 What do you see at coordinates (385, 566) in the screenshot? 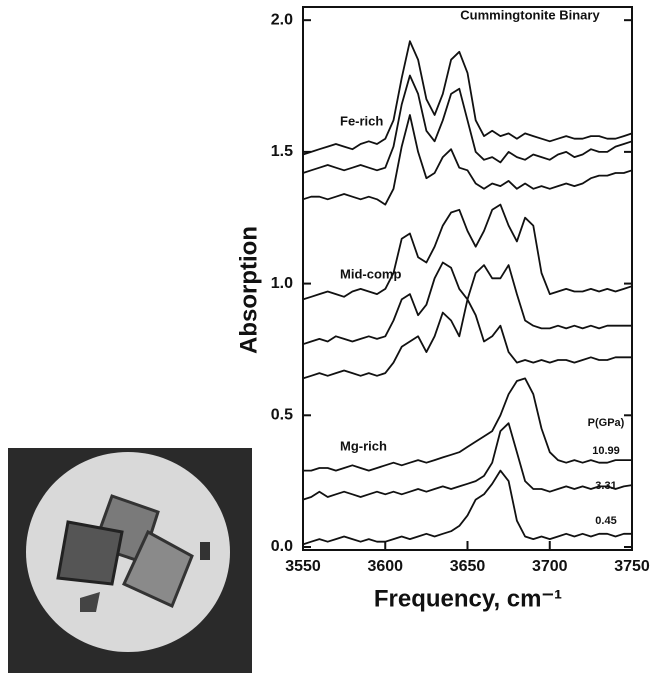
I see `x-tick-label: 3600` at bounding box center [385, 566].